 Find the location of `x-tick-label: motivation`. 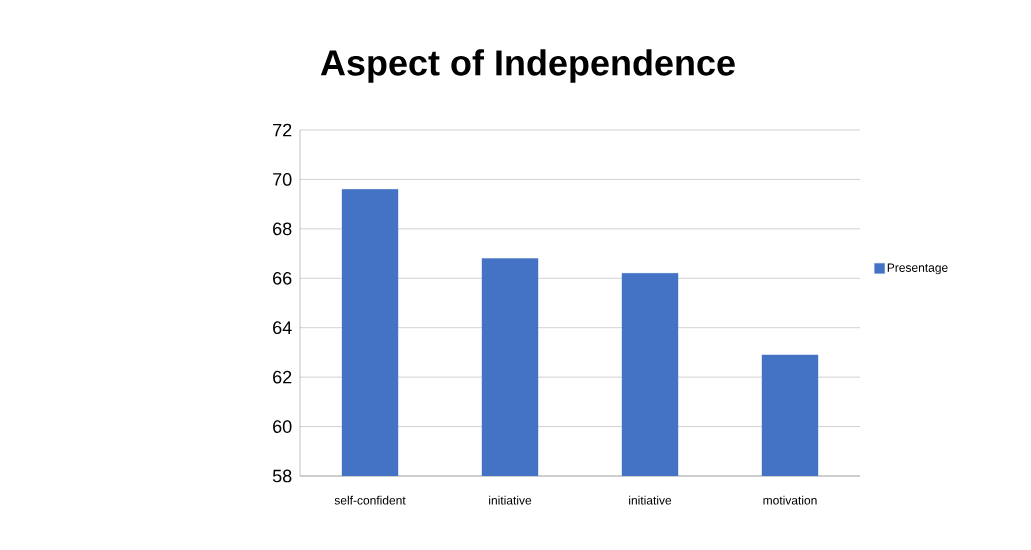

x-tick-label: motivation is located at coordinates (790, 500).